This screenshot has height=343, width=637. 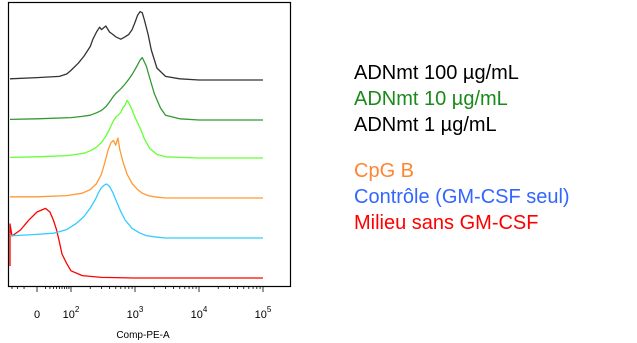 What do you see at coordinates (71, 313) in the screenshot?
I see `x-tick-label-1: 10²` at bounding box center [71, 313].